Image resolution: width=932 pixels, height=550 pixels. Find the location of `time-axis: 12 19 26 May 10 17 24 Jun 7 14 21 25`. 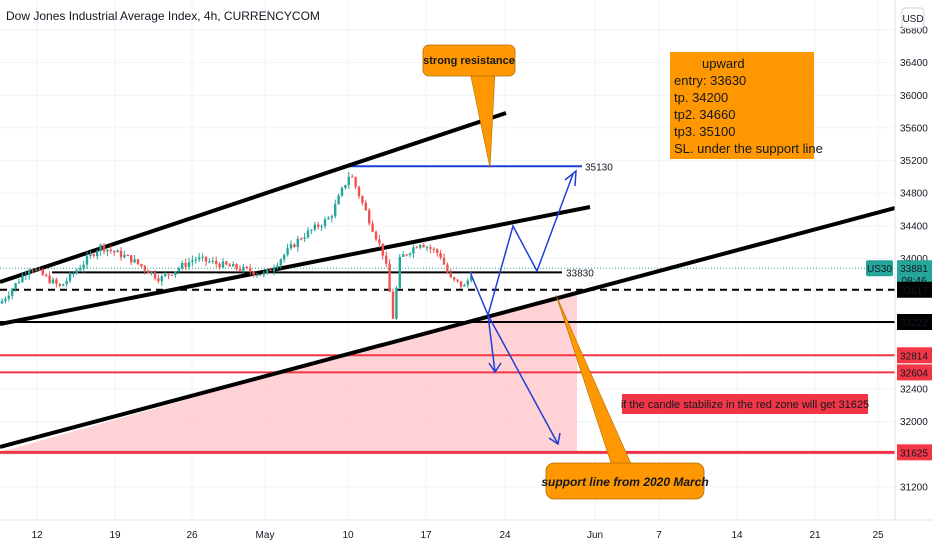

time-axis: 12 19 26 May 10 17 24 Jun 7 14 21 25 is located at coordinates (466, 530).